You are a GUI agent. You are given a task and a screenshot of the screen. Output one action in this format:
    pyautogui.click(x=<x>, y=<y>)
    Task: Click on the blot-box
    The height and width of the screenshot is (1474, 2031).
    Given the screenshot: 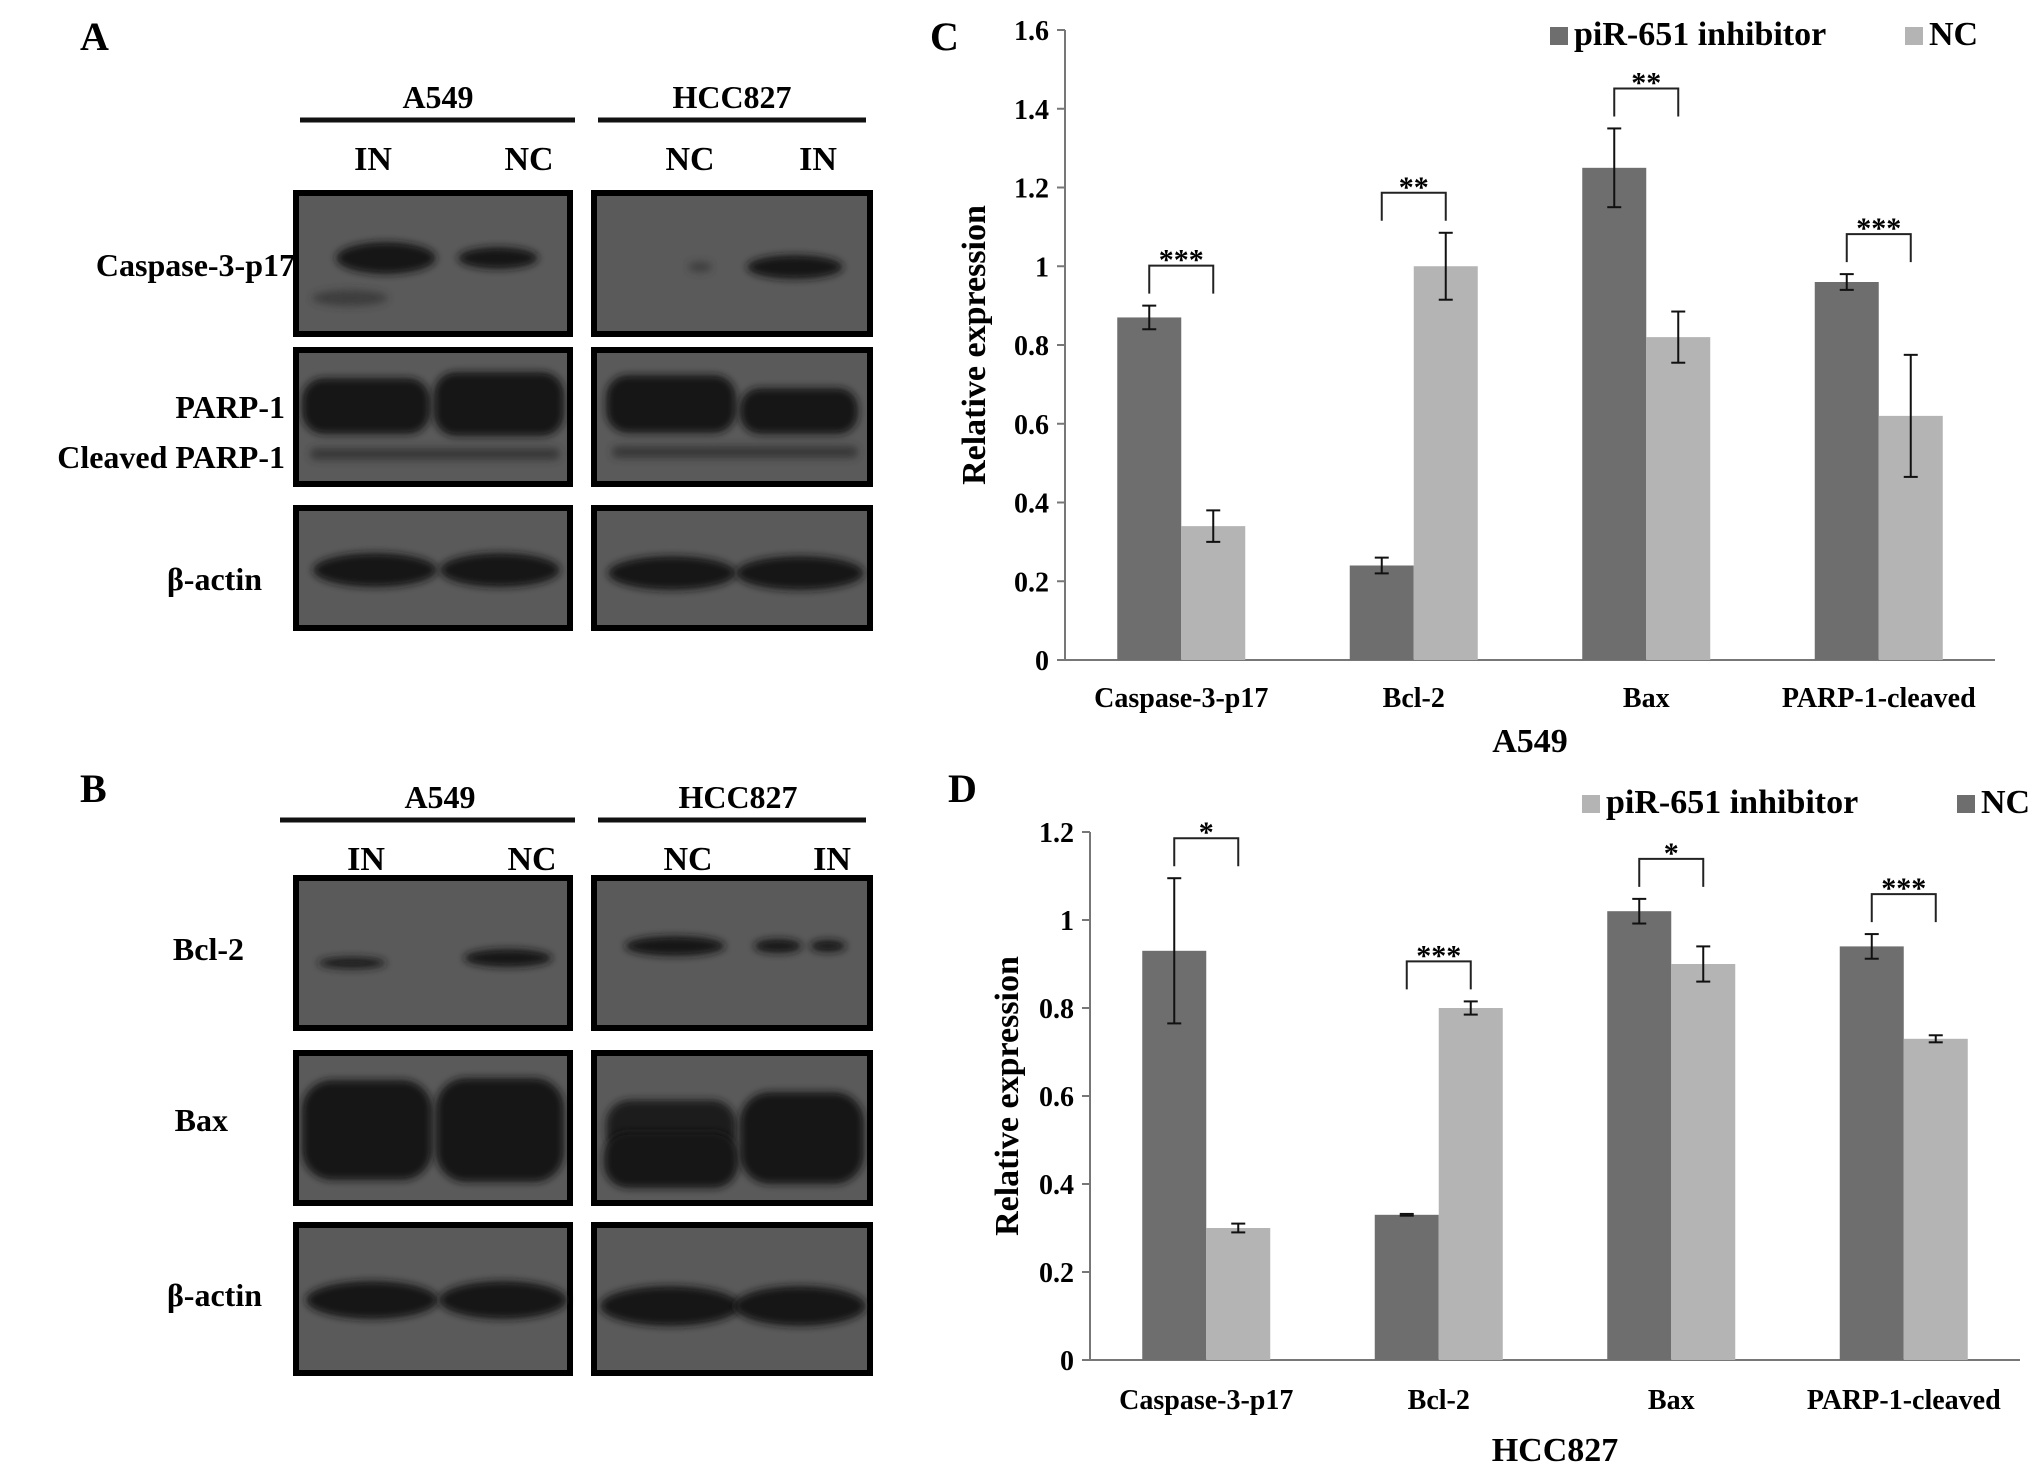 What is the action you would take?
    pyautogui.click(x=732, y=953)
    